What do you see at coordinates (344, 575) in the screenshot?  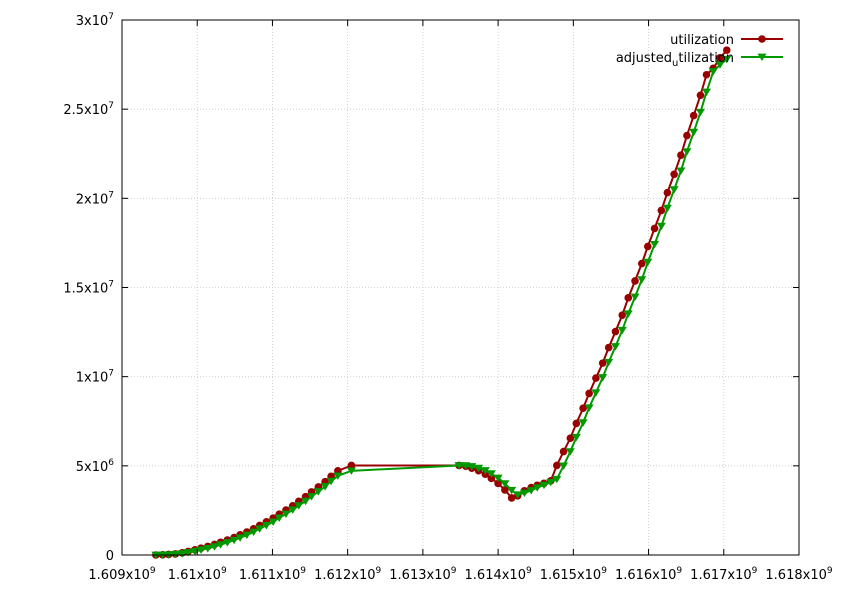 I see `x-tick-label-mantissa: 1.612x10` at bounding box center [344, 575].